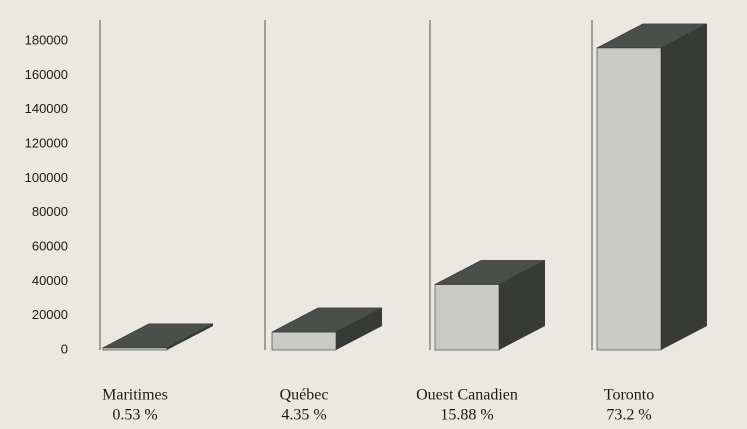 The width and height of the screenshot is (747, 429). Describe the element at coordinates (46, 108) in the screenshot. I see `y-tick-label: 140000` at that location.